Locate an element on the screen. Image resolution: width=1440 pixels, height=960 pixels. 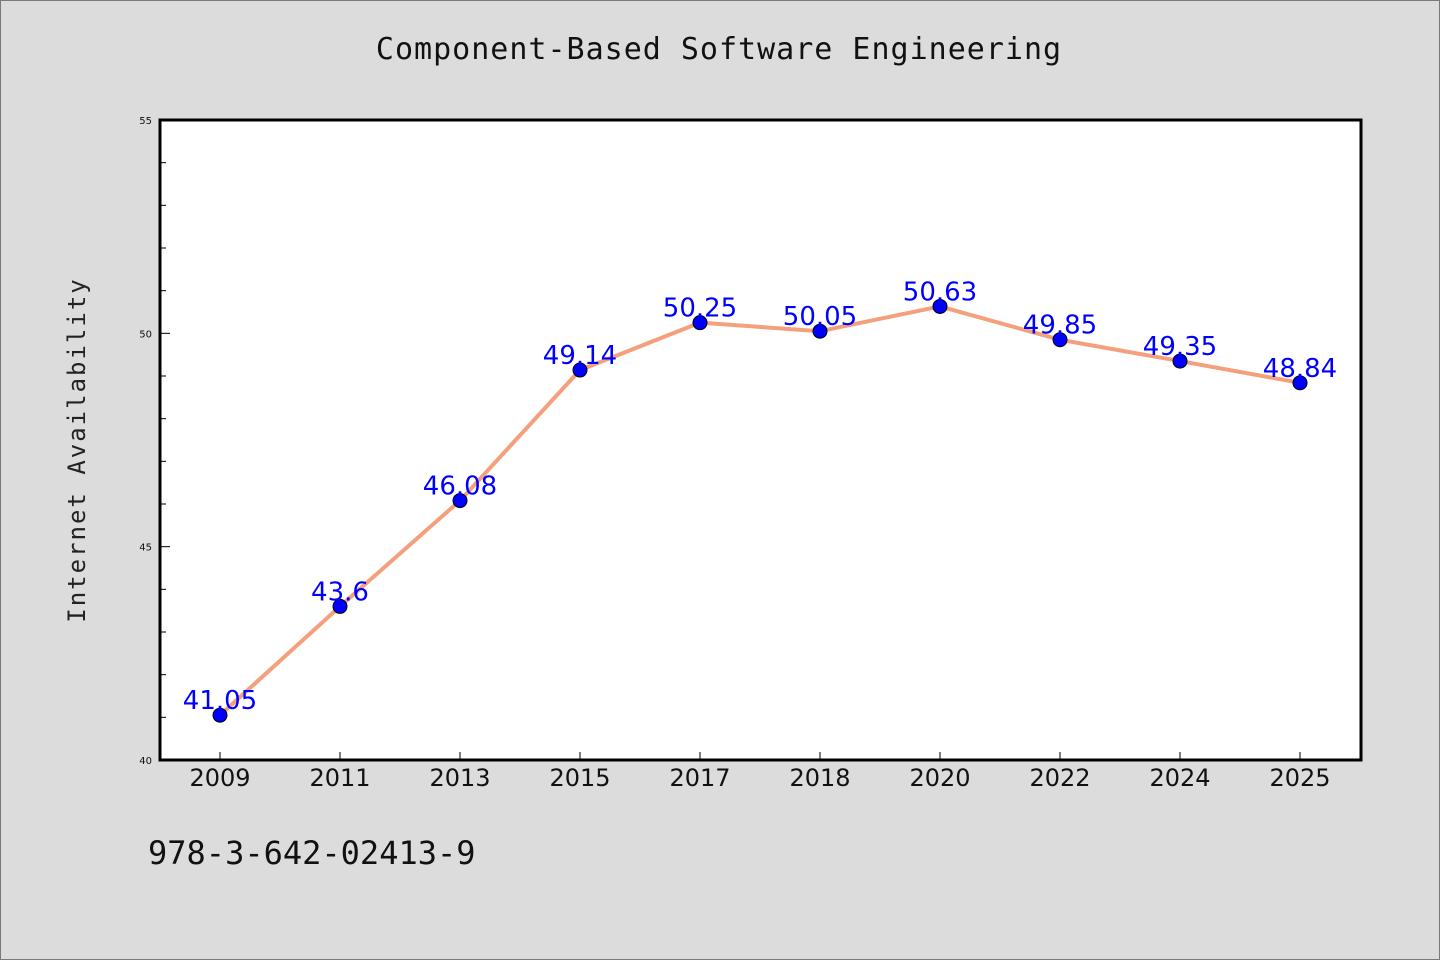
x-tick-label: 2022 is located at coordinates (1059, 778).